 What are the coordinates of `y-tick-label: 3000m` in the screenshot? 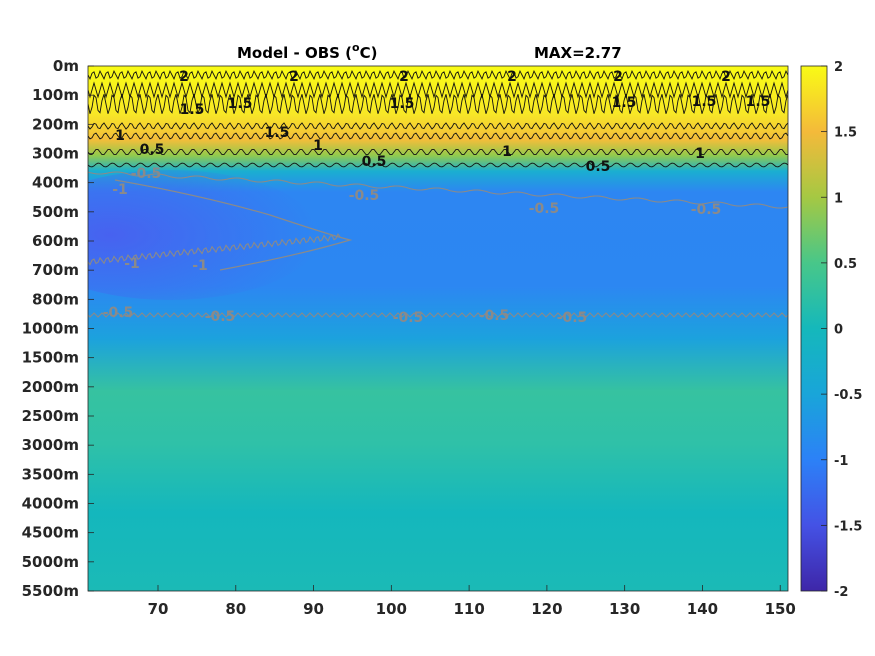 It's located at (50, 445).